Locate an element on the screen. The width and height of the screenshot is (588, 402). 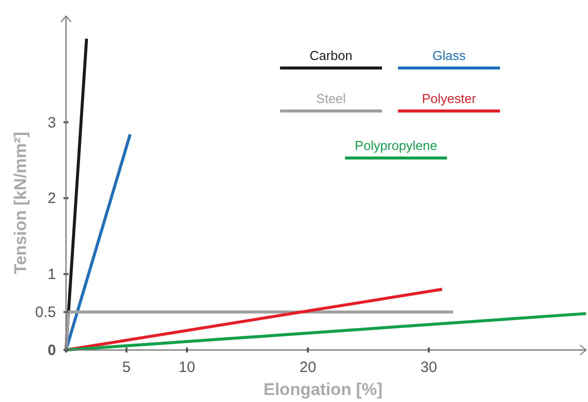
x-tick-label: 5 is located at coordinates (126, 367).